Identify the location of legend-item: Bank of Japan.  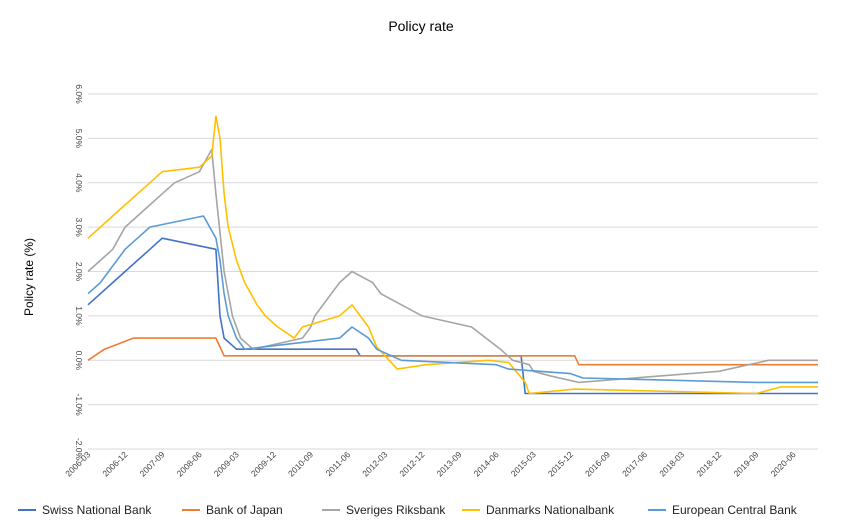
(232, 510).